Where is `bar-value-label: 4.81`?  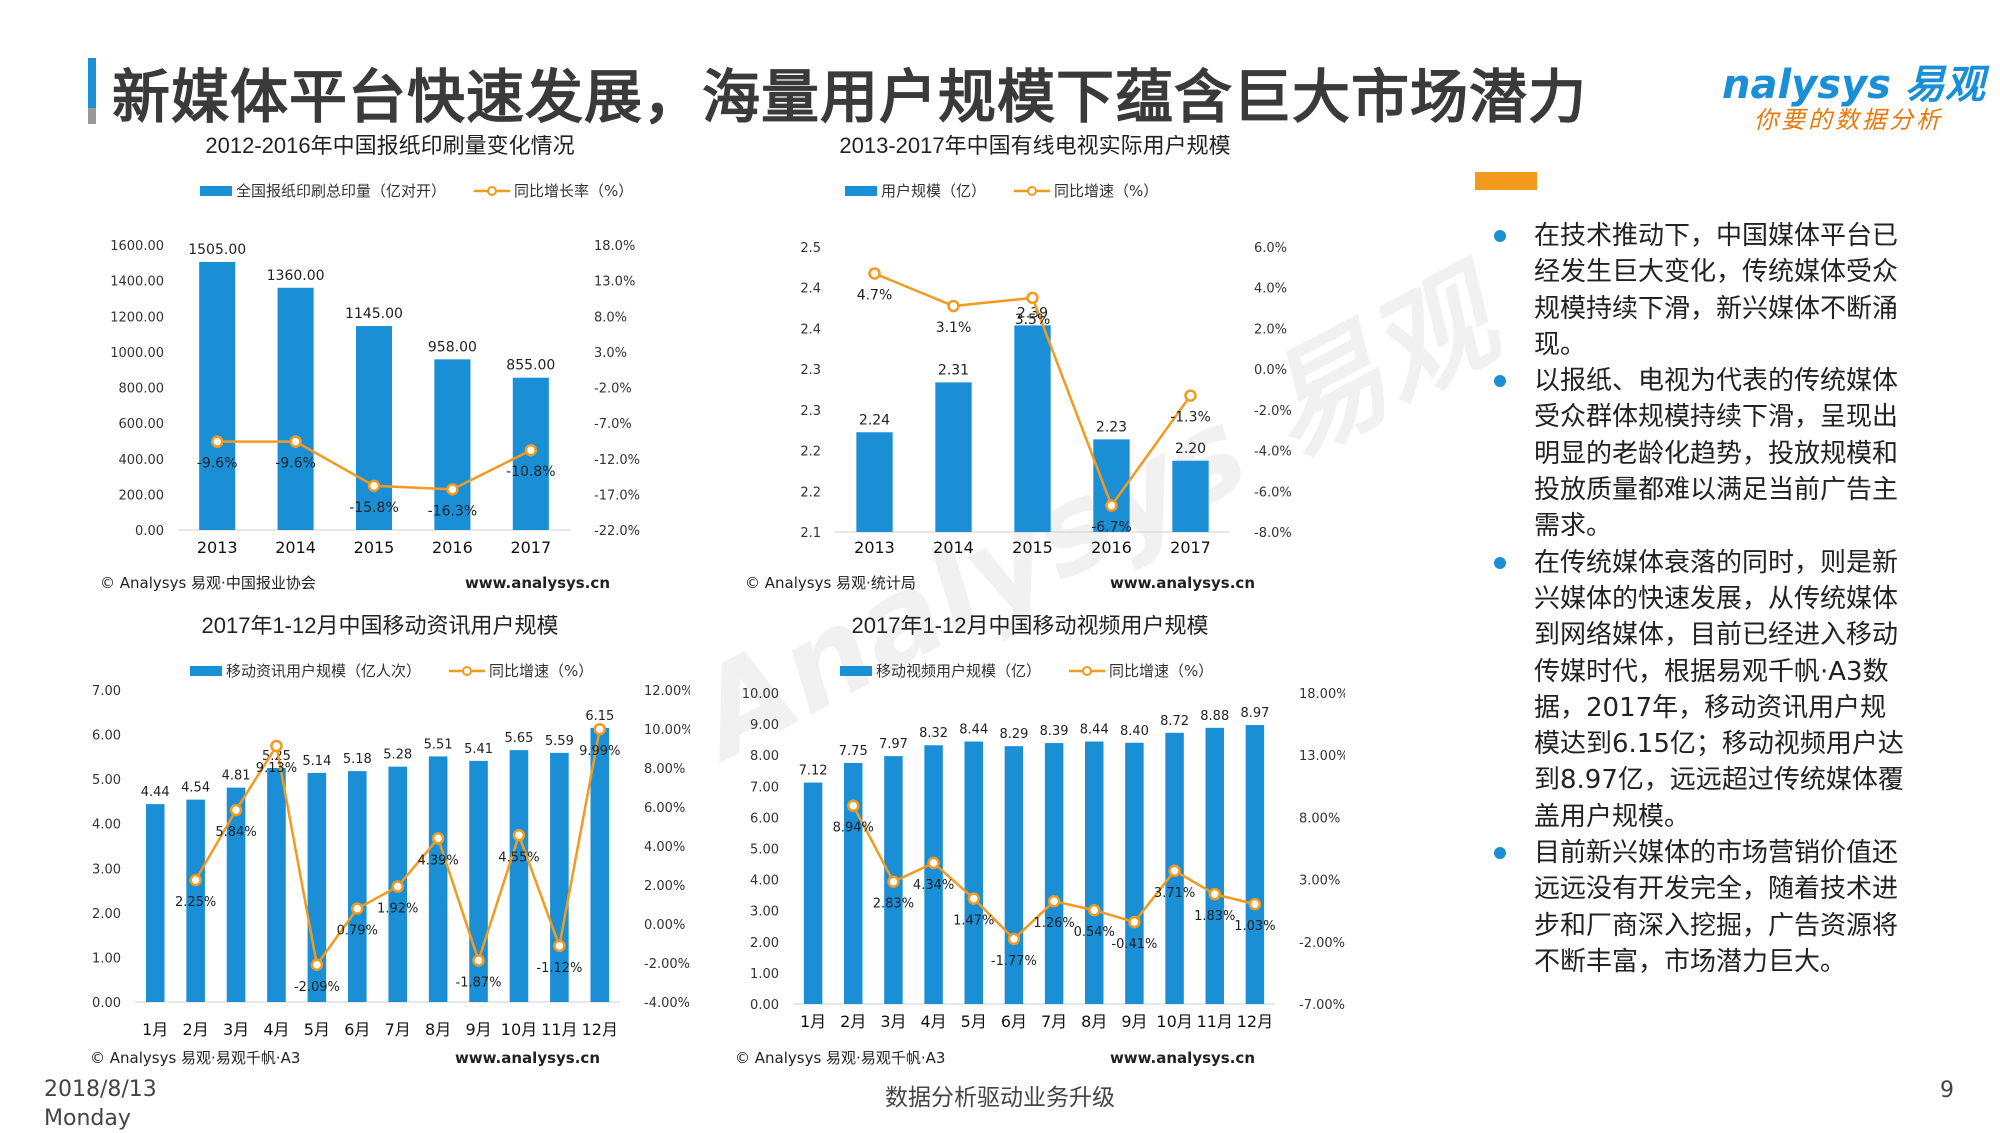
bar-value-label: 4.81 is located at coordinates (236, 776).